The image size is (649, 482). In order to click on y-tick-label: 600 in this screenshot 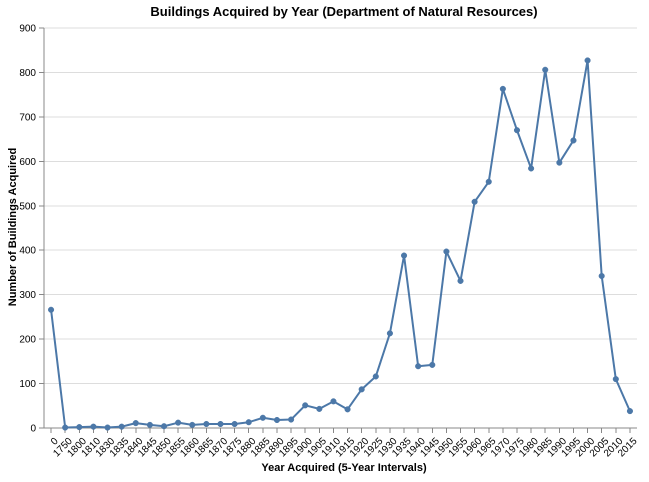, I will do `click(27, 162)`.